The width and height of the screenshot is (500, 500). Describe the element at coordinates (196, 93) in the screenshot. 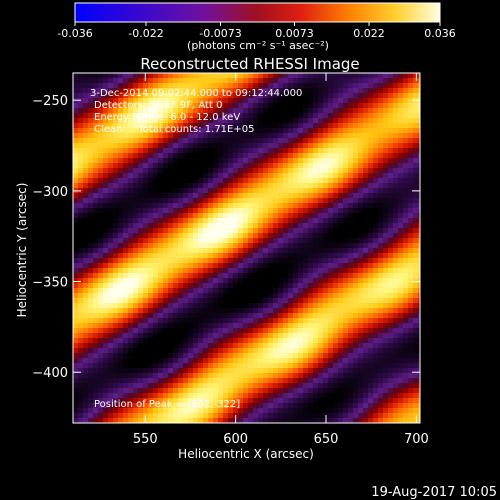

I see `annotation-time: 3-Dec-2014 09:02:44.000 to 09:12:44.000` at that location.